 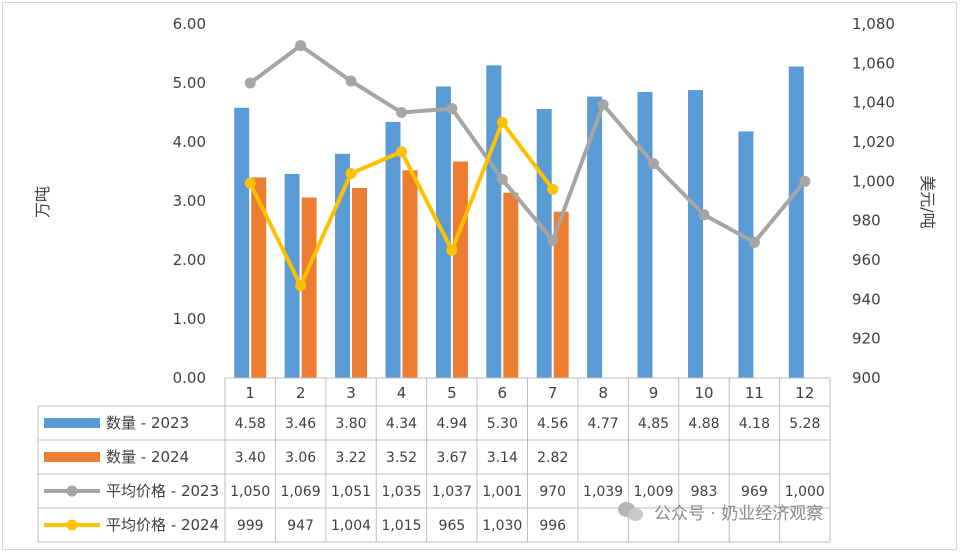 What do you see at coordinates (873, 103) in the screenshot?
I see `right-tick-label: 1,040` at bounding box center [873, 103].